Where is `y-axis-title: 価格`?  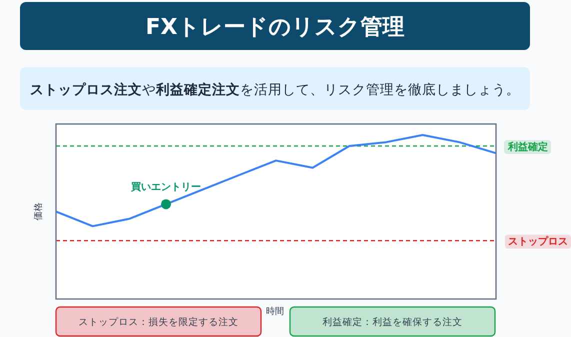
y-axis-title: 価格 is located at coordinates (38, 211).